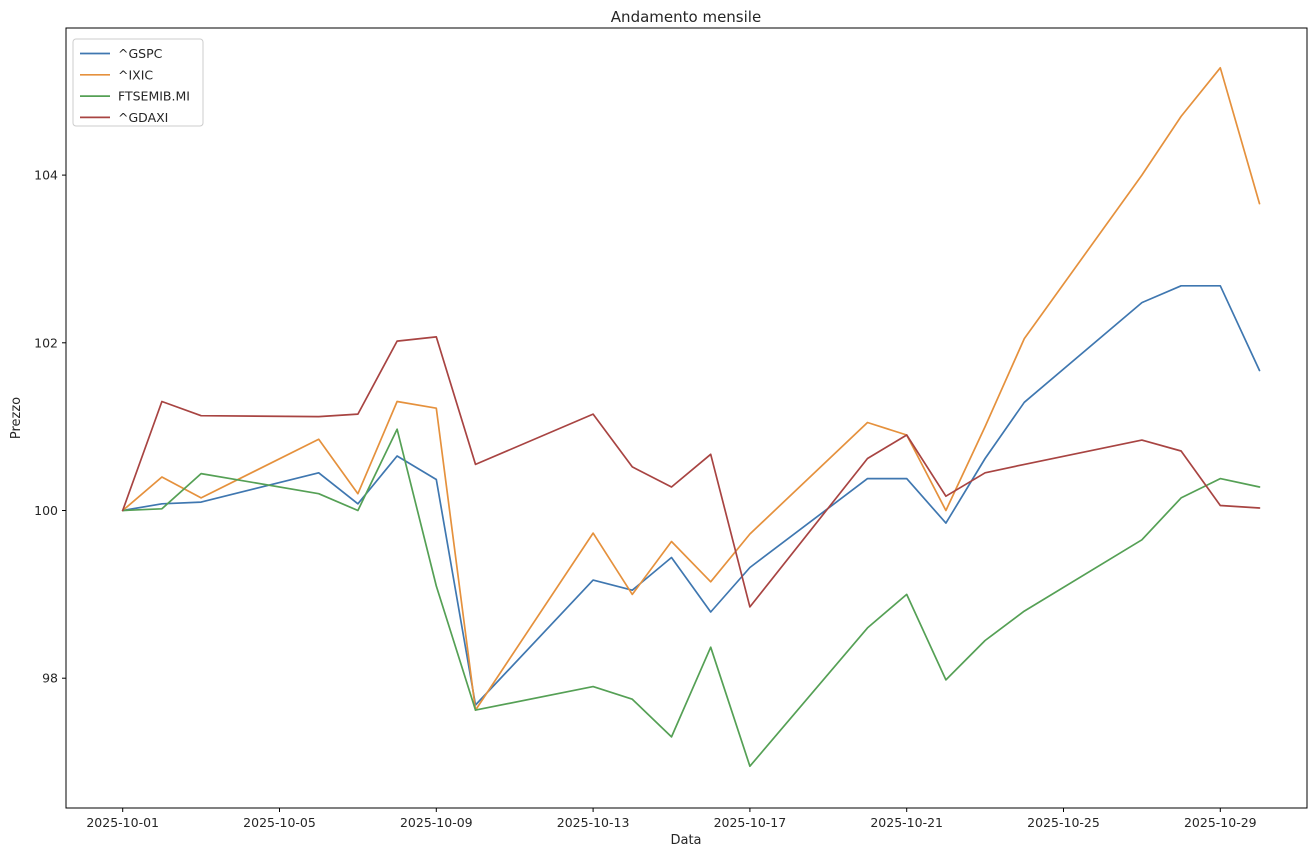 This screenshot has width=1315, height=855. Describe the element at coordinates (279, 822) in the screenshot. I see `x-axis-tick-label: 2025-10-05` at that location.